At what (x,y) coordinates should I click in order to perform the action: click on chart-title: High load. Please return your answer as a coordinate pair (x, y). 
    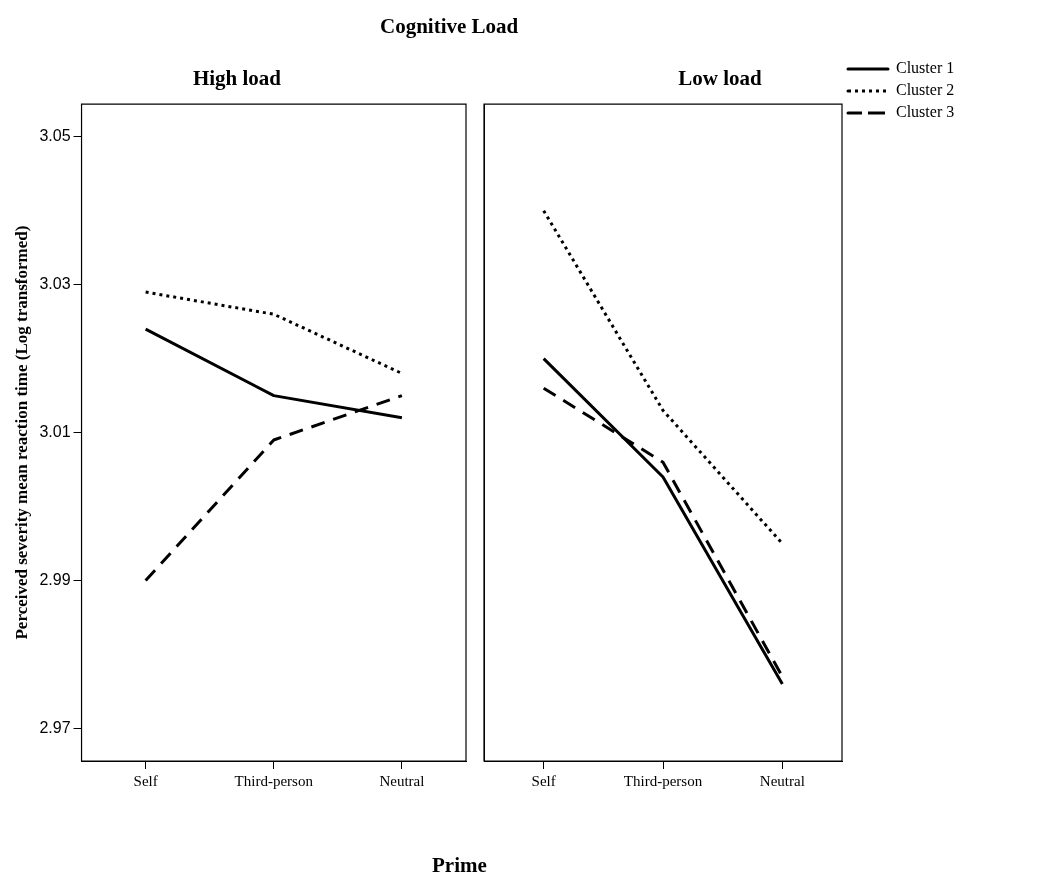
    Looking at the image, I should click on (237, 78).